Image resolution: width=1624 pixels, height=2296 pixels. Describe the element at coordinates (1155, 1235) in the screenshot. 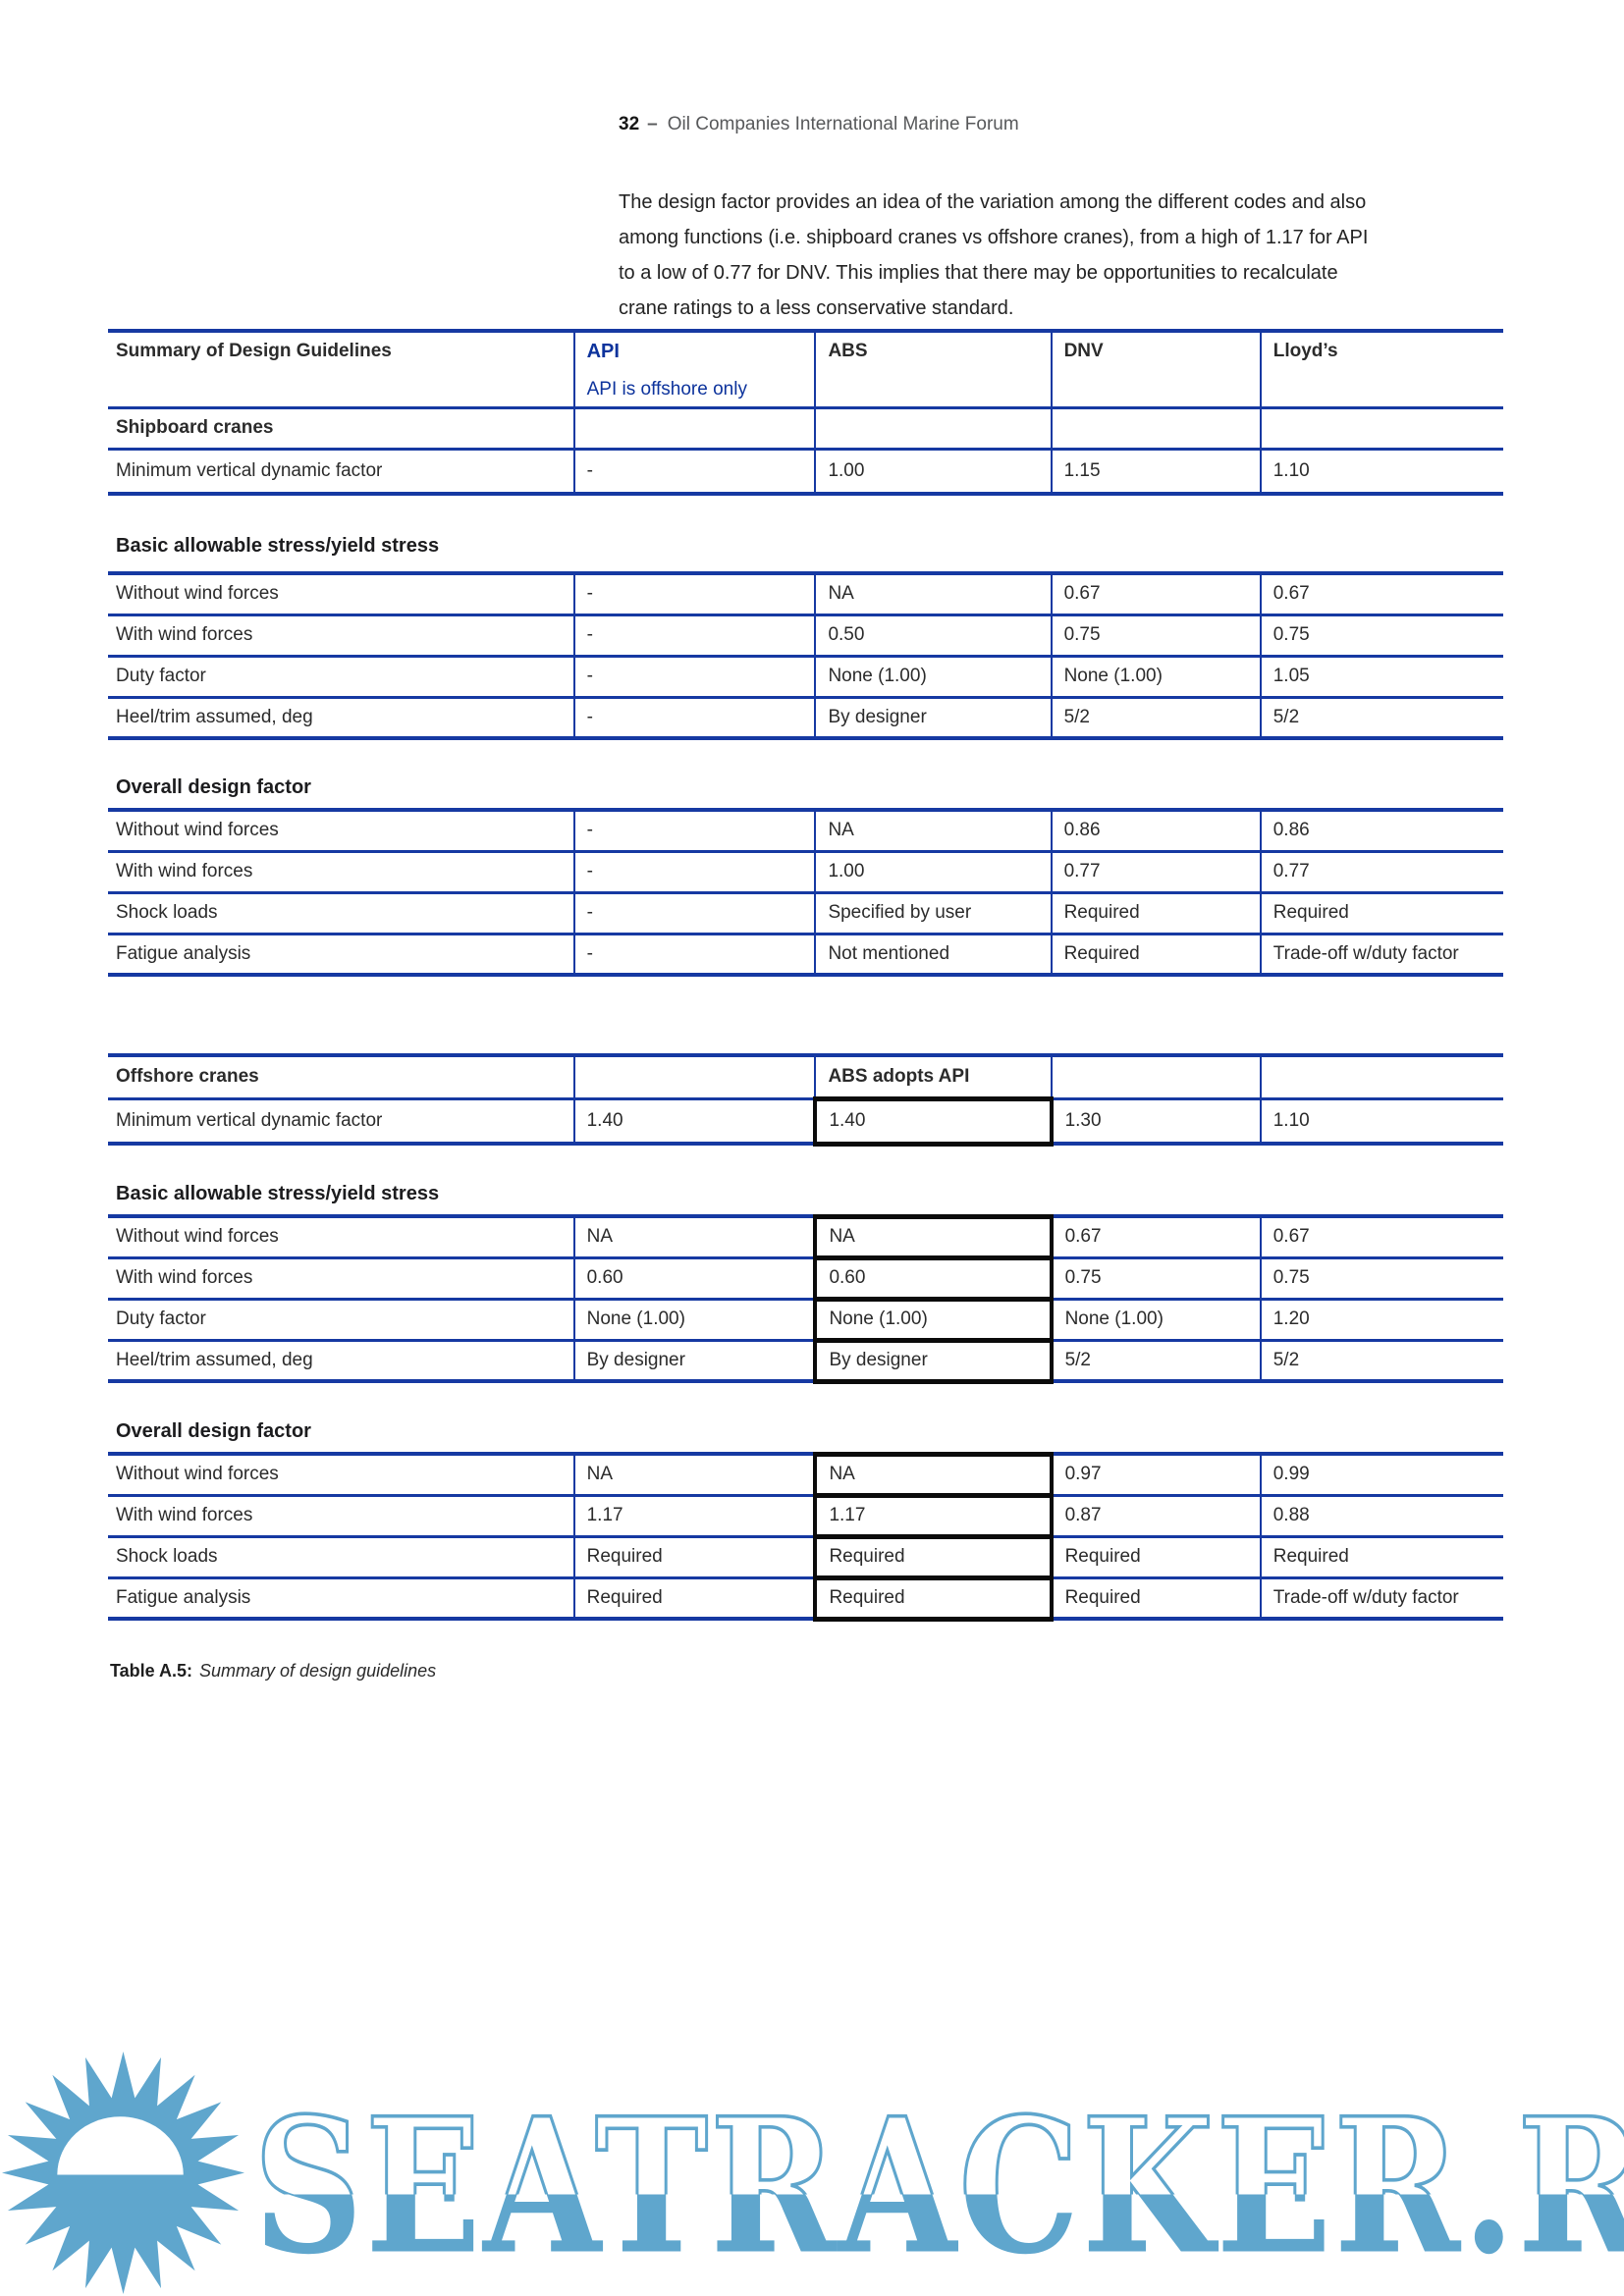

I see `cell-value: 0.67` at that location.